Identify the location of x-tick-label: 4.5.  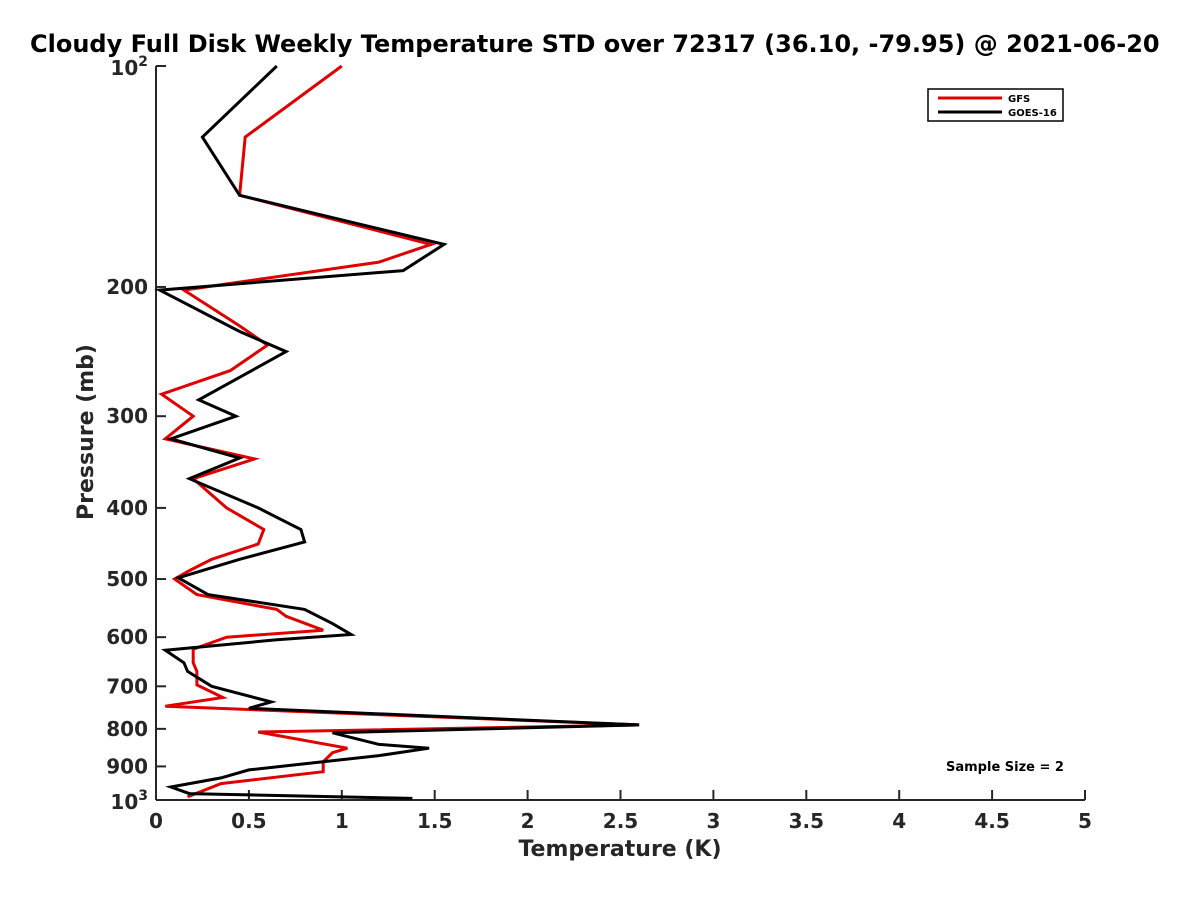
(991, 821).